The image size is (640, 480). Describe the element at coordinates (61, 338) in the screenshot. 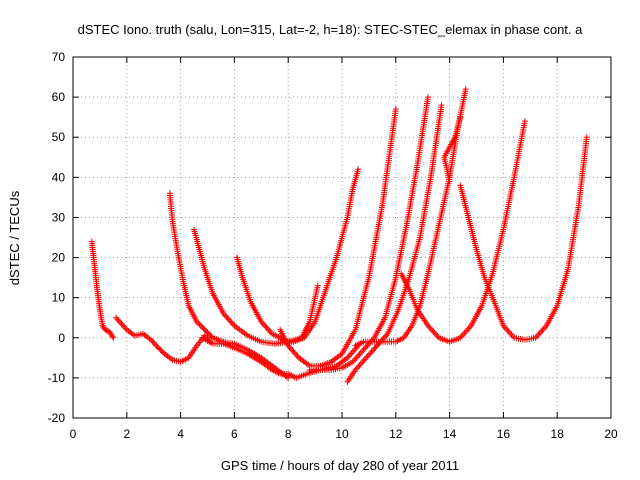

I see `y-tick-label: 0` at that location.